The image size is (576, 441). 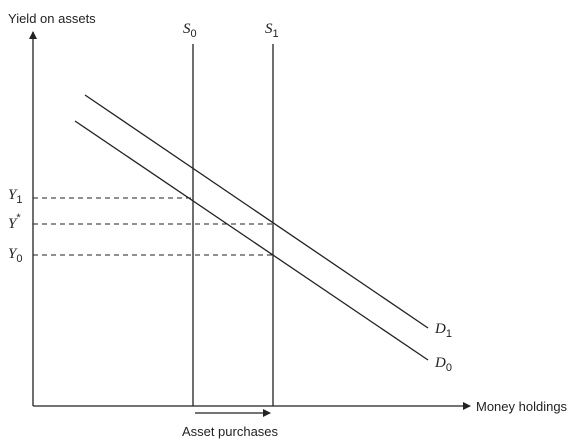 I want to click on y-axis-label: Yield on assets, so click(x=52, y=18).